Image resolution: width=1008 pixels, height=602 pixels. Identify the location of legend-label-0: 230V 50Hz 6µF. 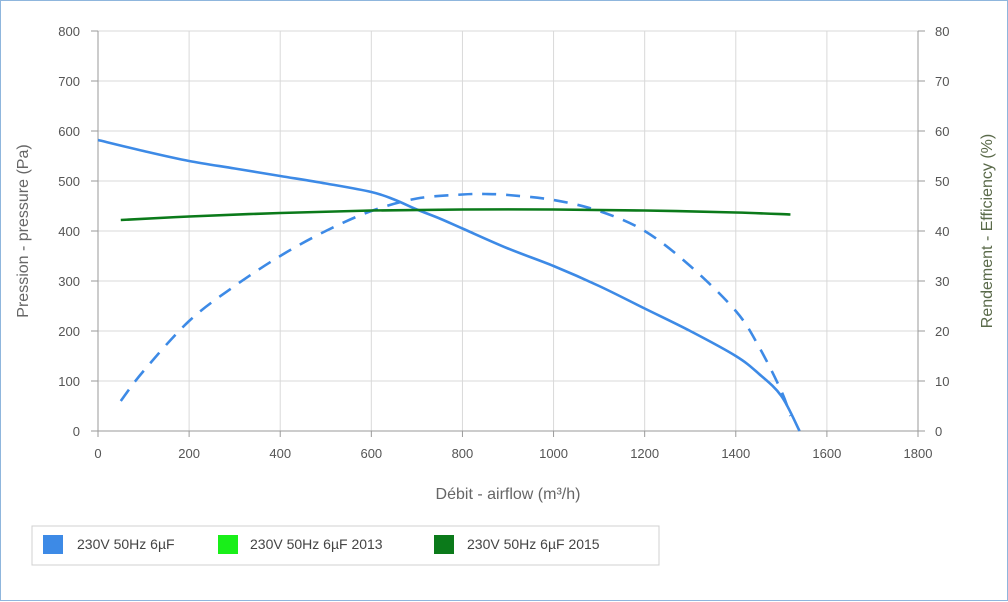
(126, 544).